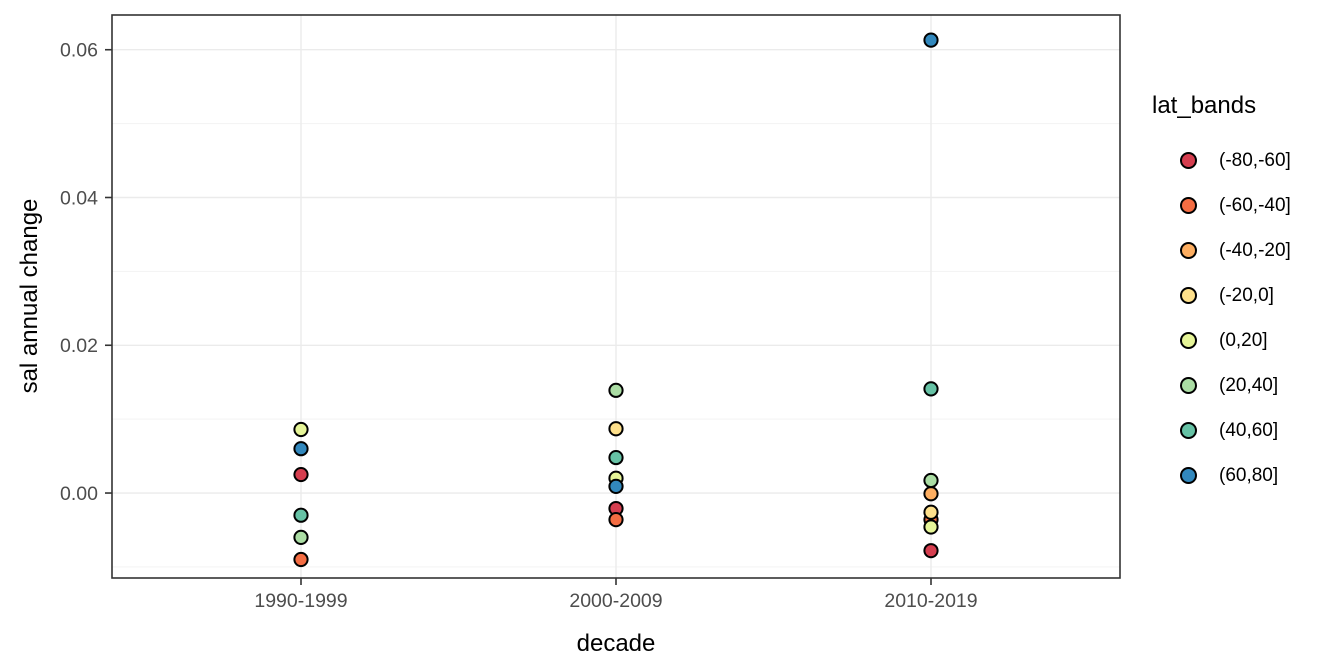  Describe the element at coordinates (79, 51) in the screenshot. I see `y-tick-label: 0.06` at that location.